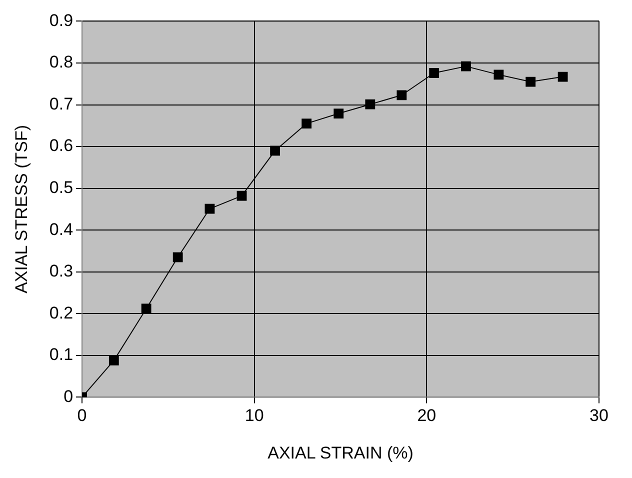 This screenshot has height=478, width=632. What do you see at coordinates (254, 416) in the screenshot?
I see `x-tick-label: 10` at bounding box center [254, 416].